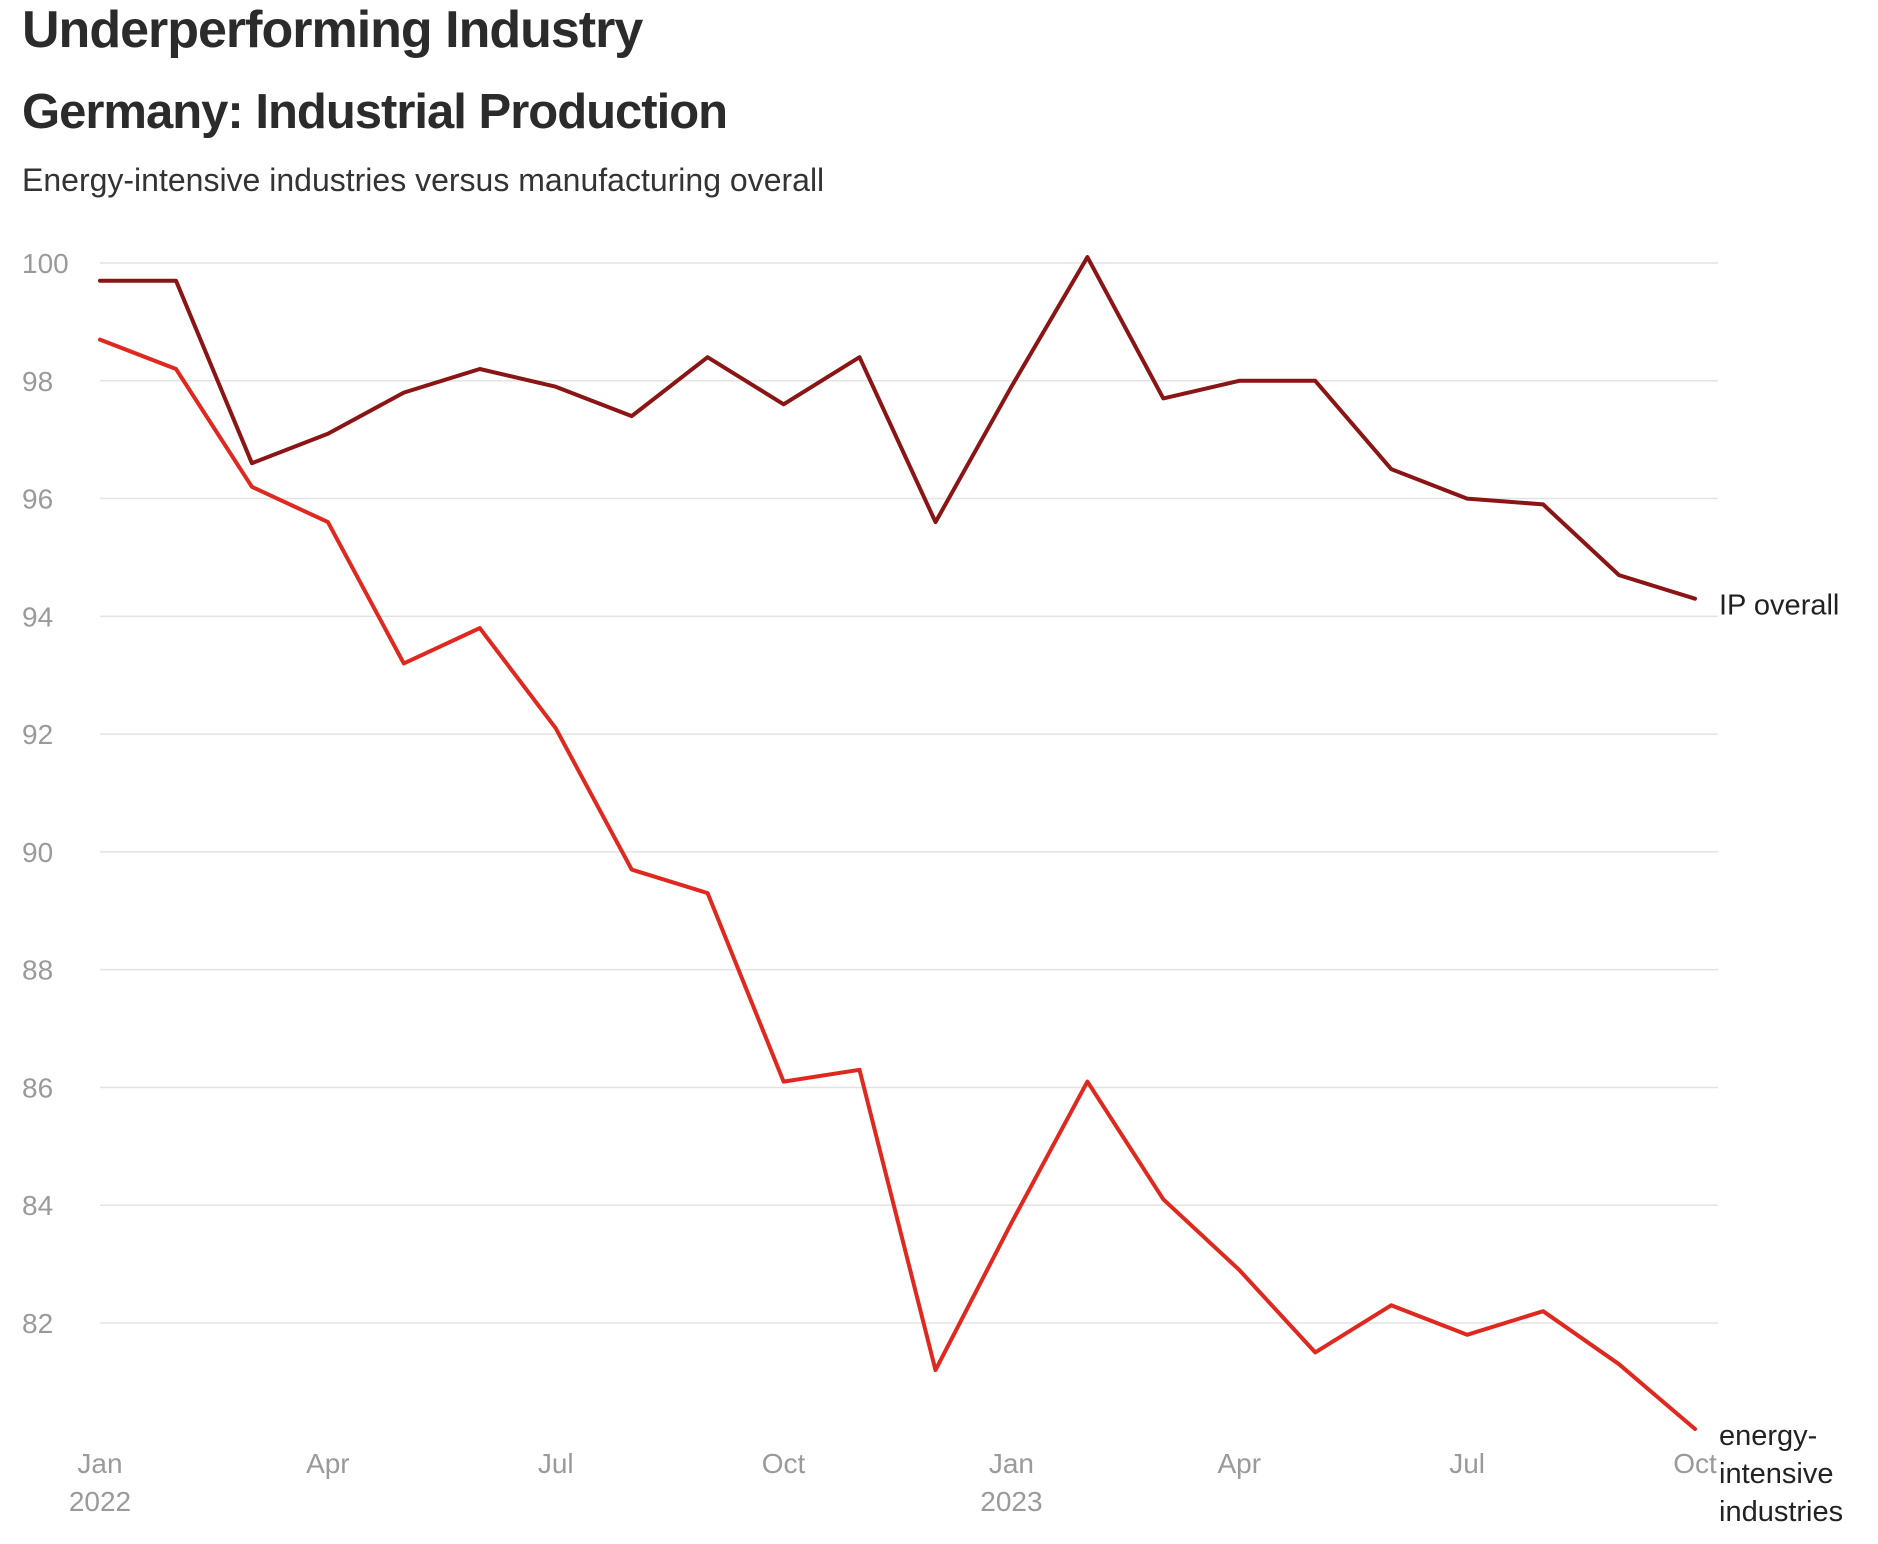  Describe the element at coordinates (893, 1482) in the screenshot. I see `x-axis: Jan 2022 Apr Jul Oct Jan 2023 Apr Jul Oct` at that location.